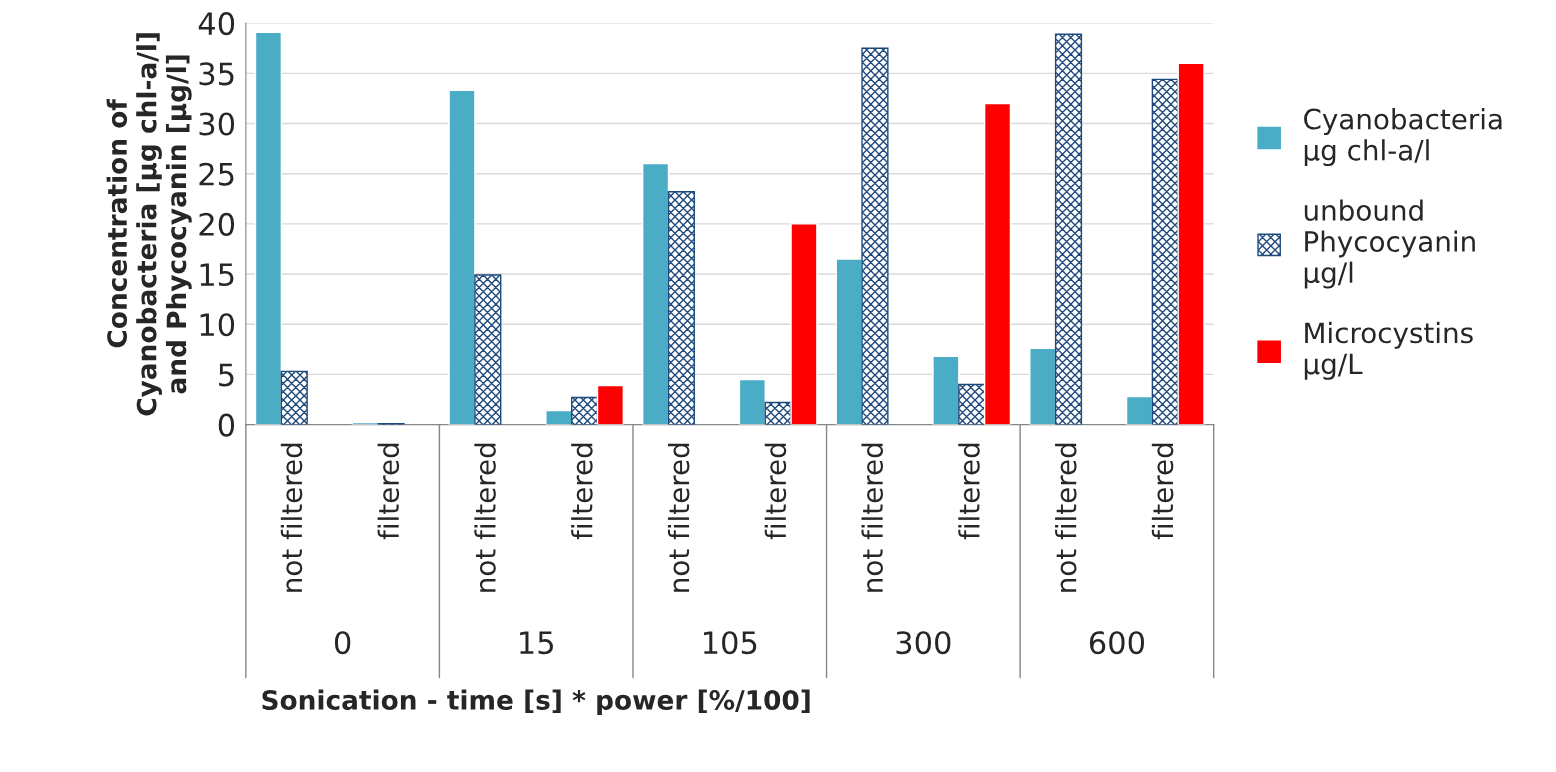  I want to click on y-tick-label: 35, so click(216, 74).